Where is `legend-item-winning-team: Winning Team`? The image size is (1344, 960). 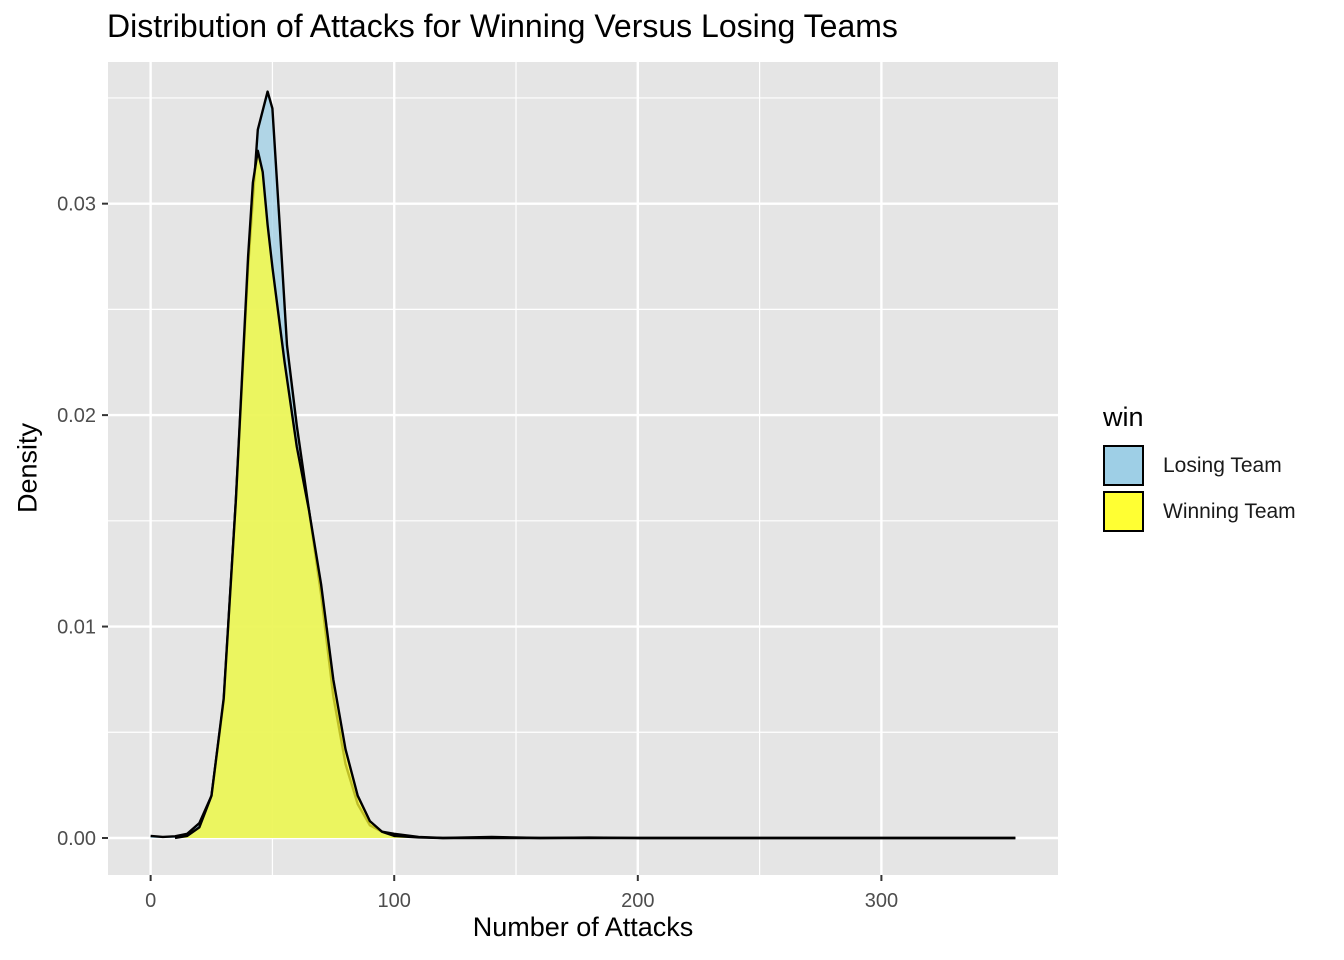
legend-item-winning-team: Winning Team is located at coordinates (1218, 513).